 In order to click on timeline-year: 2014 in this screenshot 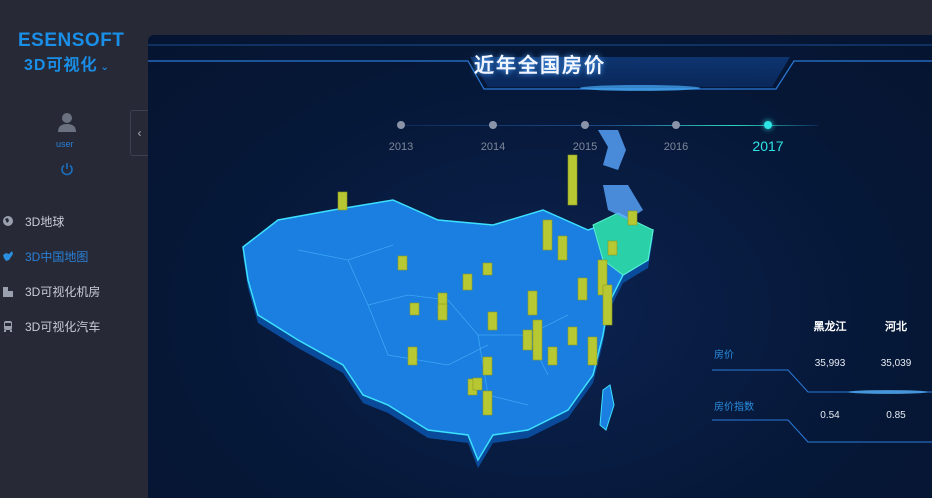, I will do `click(493, 147)`.